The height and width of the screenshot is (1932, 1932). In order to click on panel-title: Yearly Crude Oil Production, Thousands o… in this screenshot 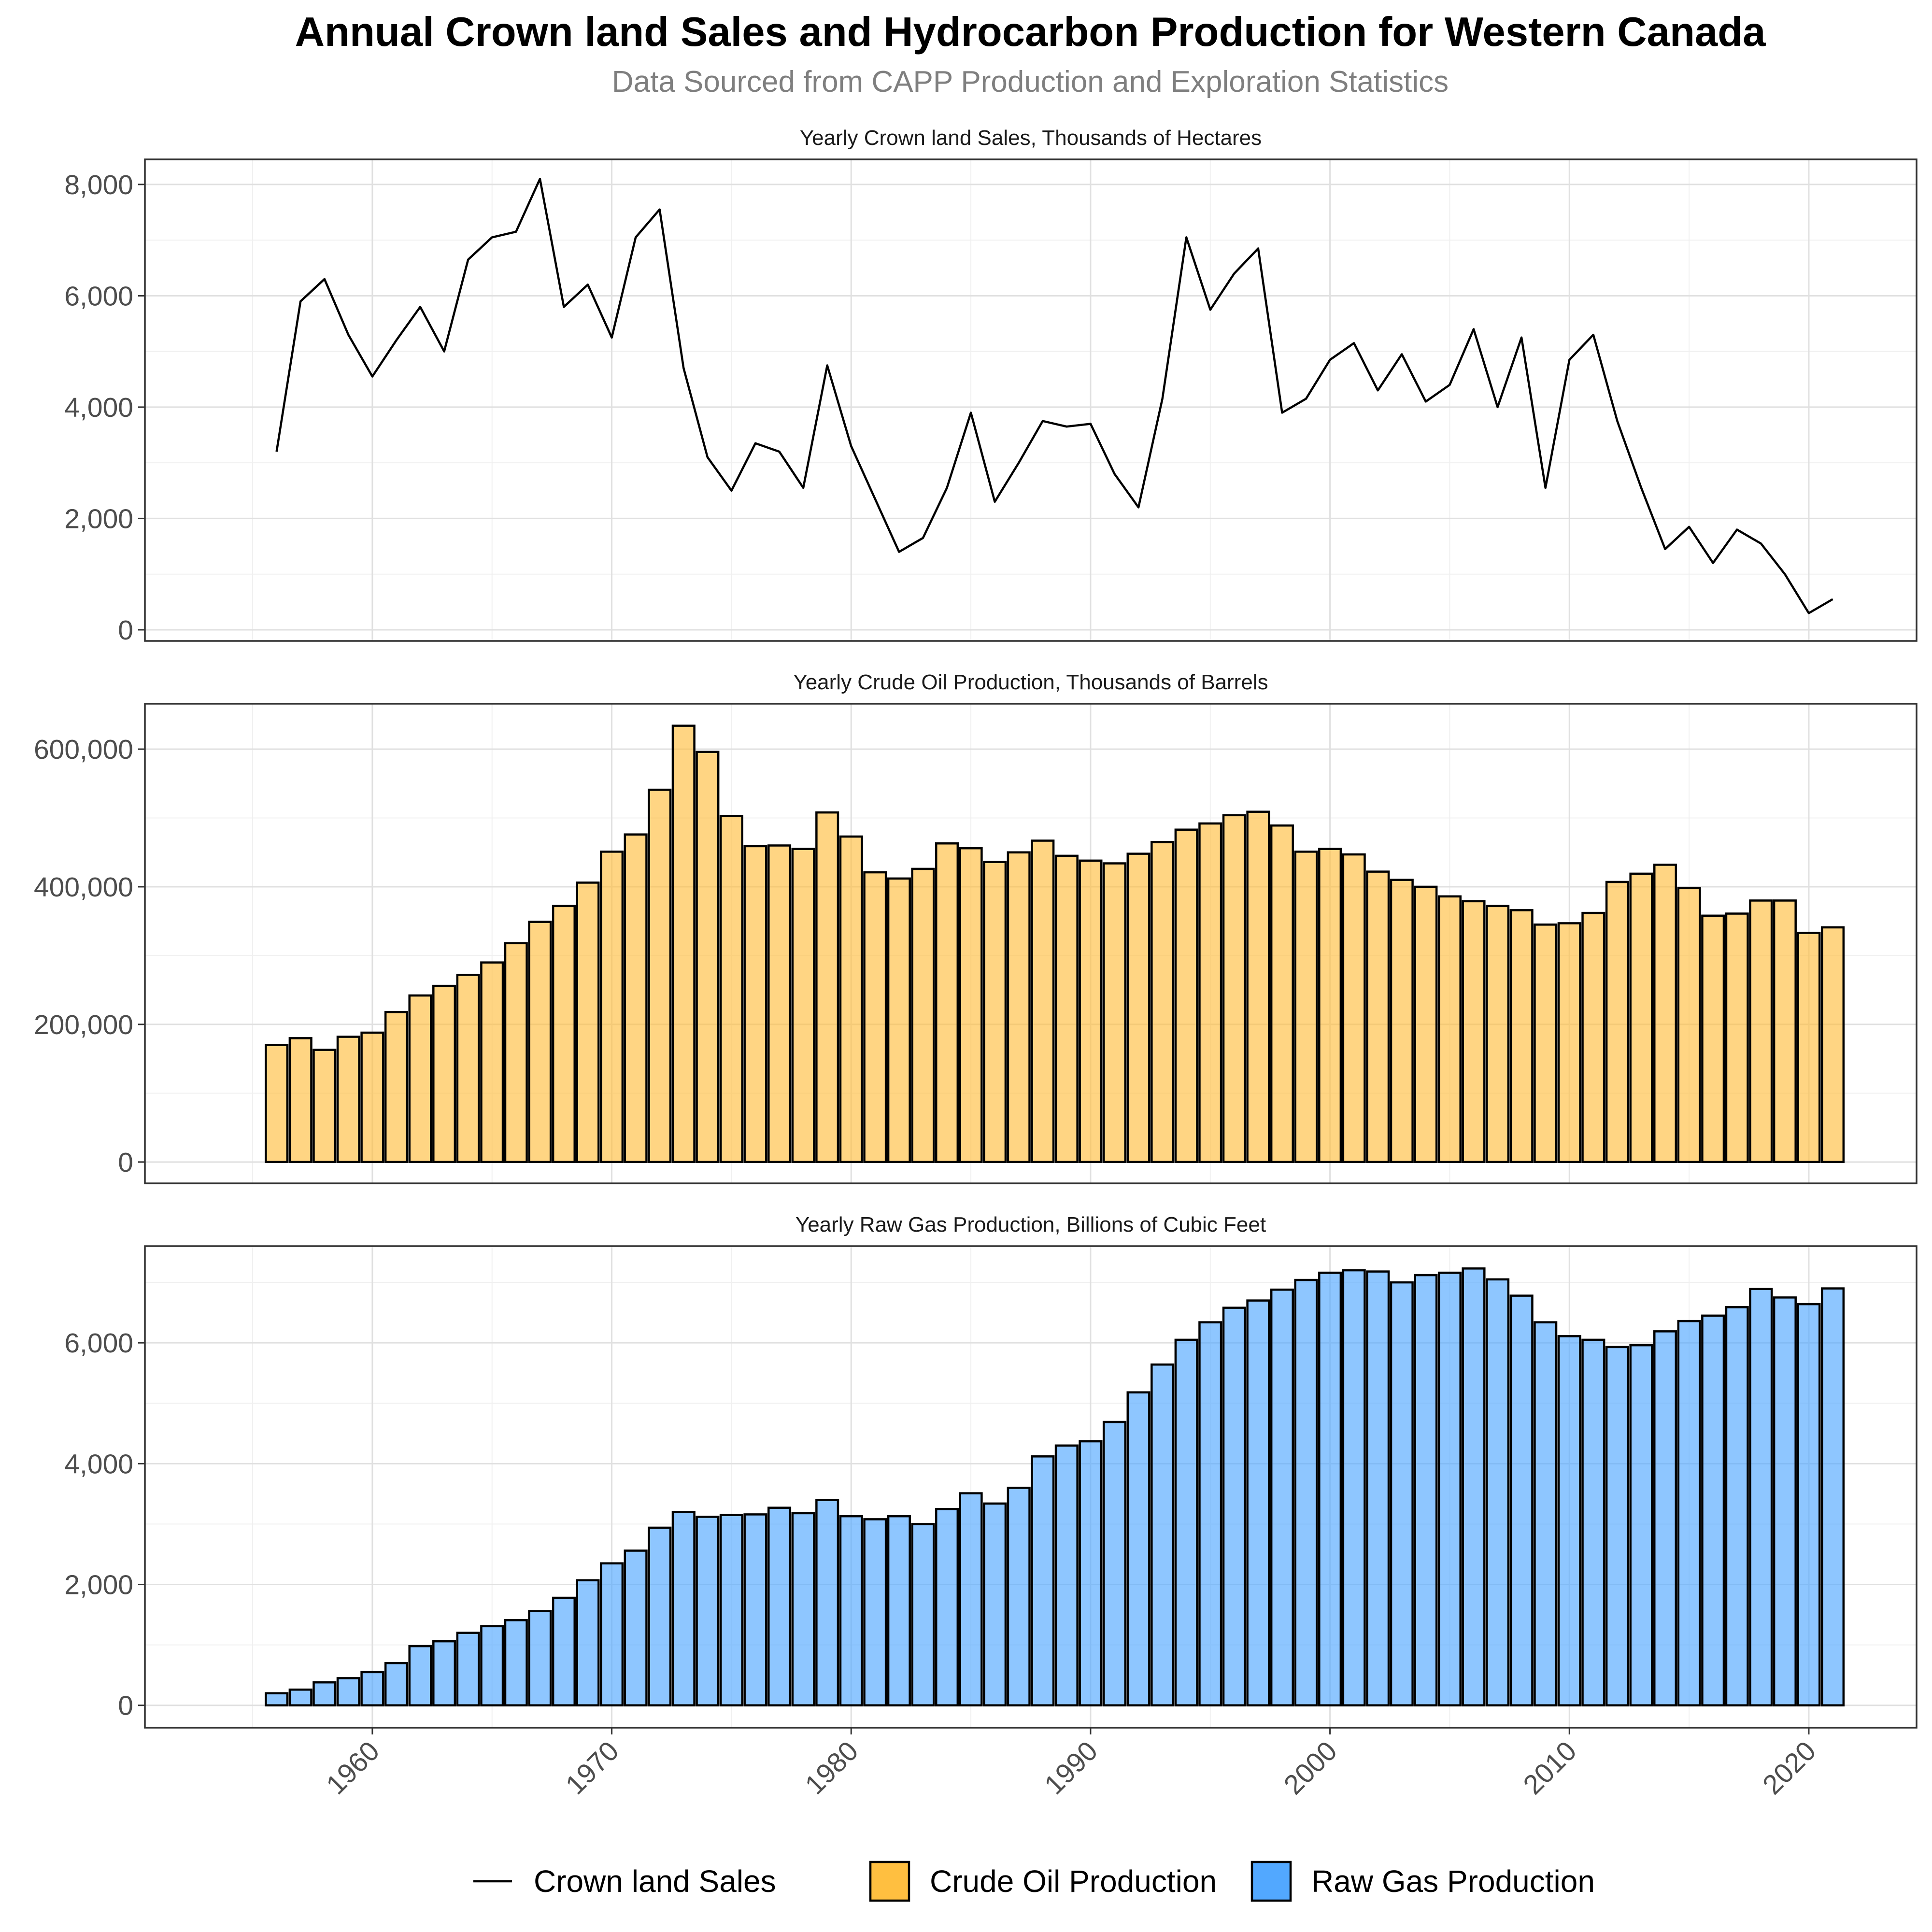, I will do `click(1030, 682)`.